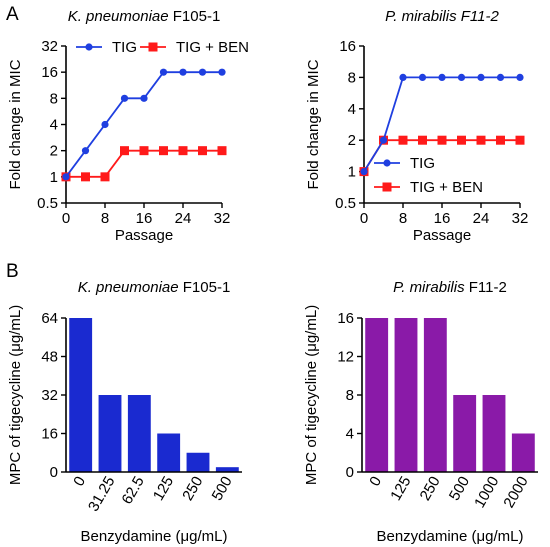 The width and height of the screenshot is (550, 547). I want to click on bar-31.25, so click(110, 433).